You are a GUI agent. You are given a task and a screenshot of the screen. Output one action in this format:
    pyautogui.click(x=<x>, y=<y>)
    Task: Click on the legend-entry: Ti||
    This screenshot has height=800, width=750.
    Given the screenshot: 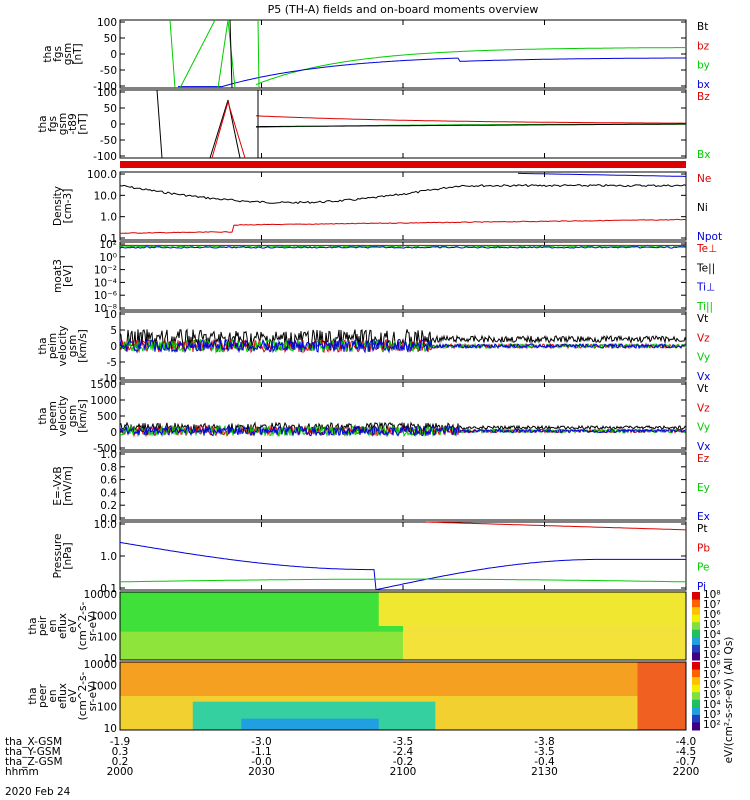 What is the action you would take?
    pyautogui.click(x=704, y=307)
    